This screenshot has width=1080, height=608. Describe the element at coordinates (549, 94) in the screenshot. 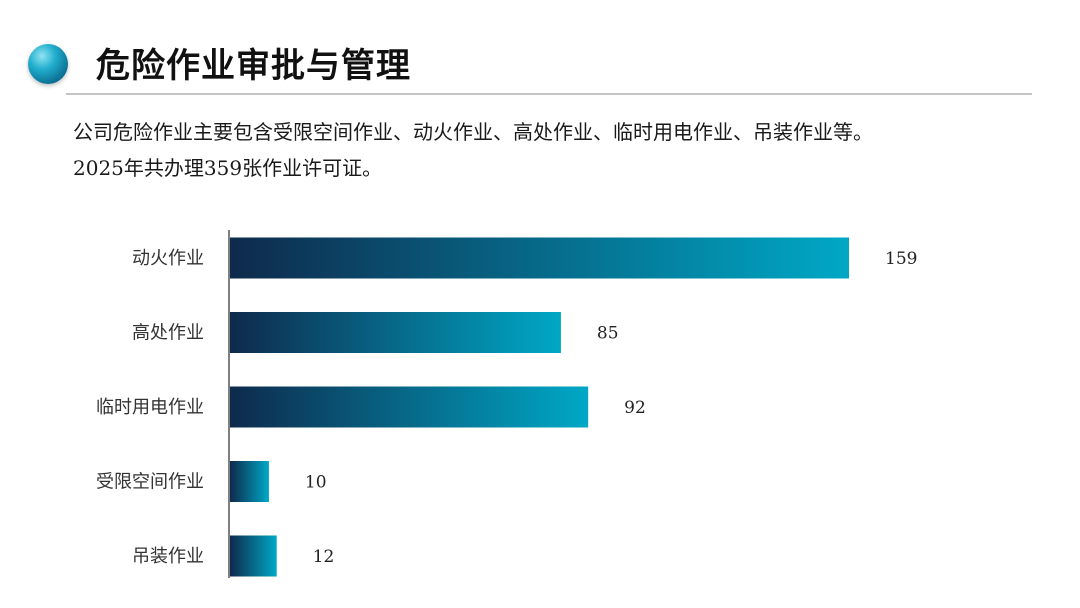

I see `title-divider` at that location.